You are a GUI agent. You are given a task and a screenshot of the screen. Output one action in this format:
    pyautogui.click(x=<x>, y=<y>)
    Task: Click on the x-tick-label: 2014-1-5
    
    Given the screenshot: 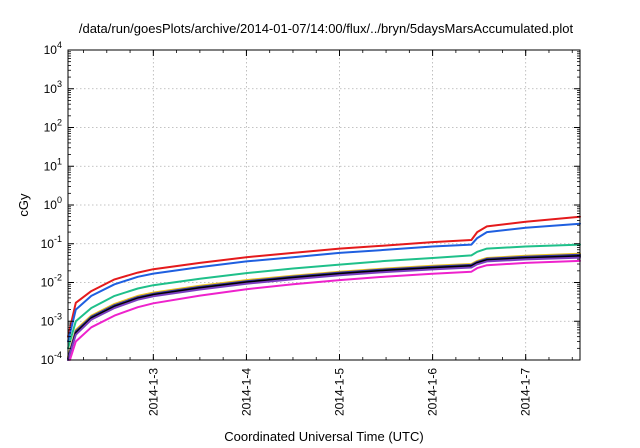 What is the action you would take?
    pyautogui.click(x=340, y=392)
    